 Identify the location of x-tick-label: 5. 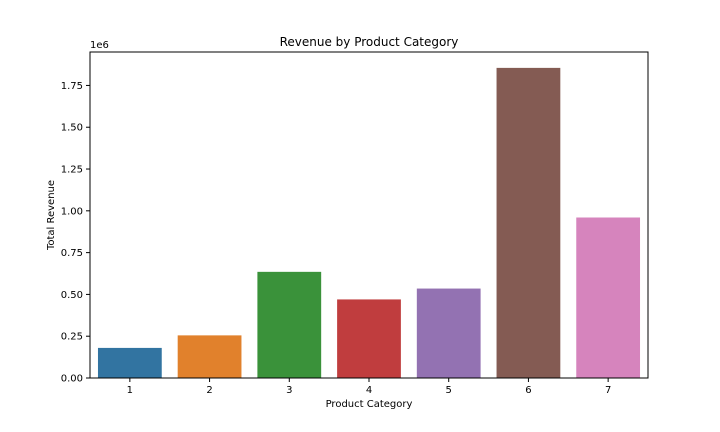
(449, 390).